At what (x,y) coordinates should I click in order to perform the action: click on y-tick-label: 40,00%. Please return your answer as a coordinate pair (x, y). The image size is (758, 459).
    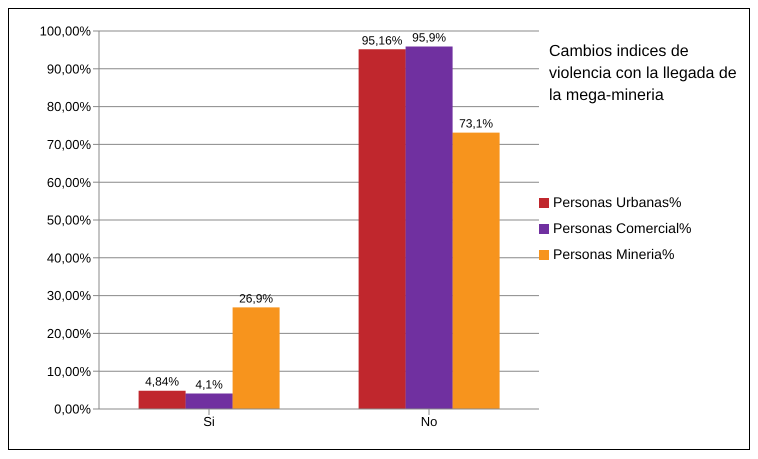
    Looking at the image, I should click on (69, 258).